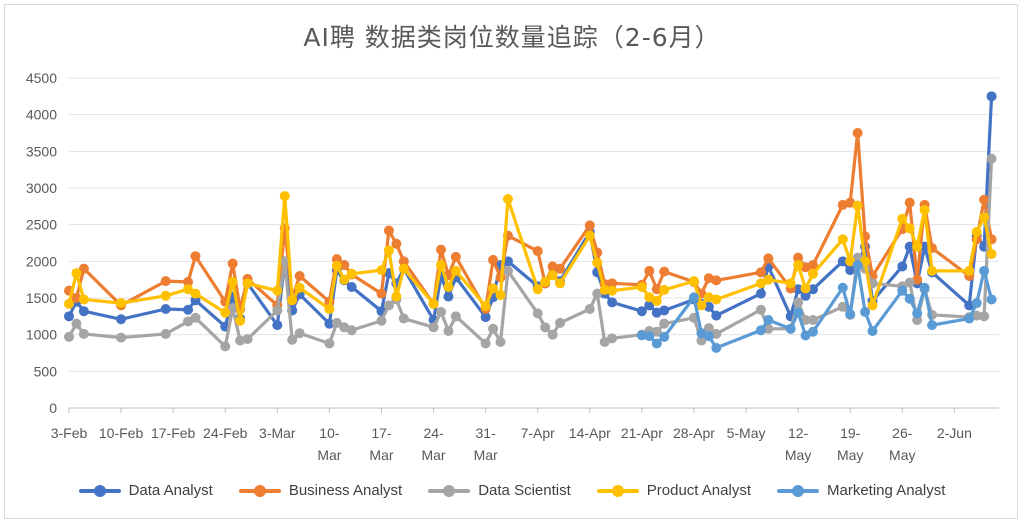  I want to click on series-marketing-analyst, so click(816, 306).